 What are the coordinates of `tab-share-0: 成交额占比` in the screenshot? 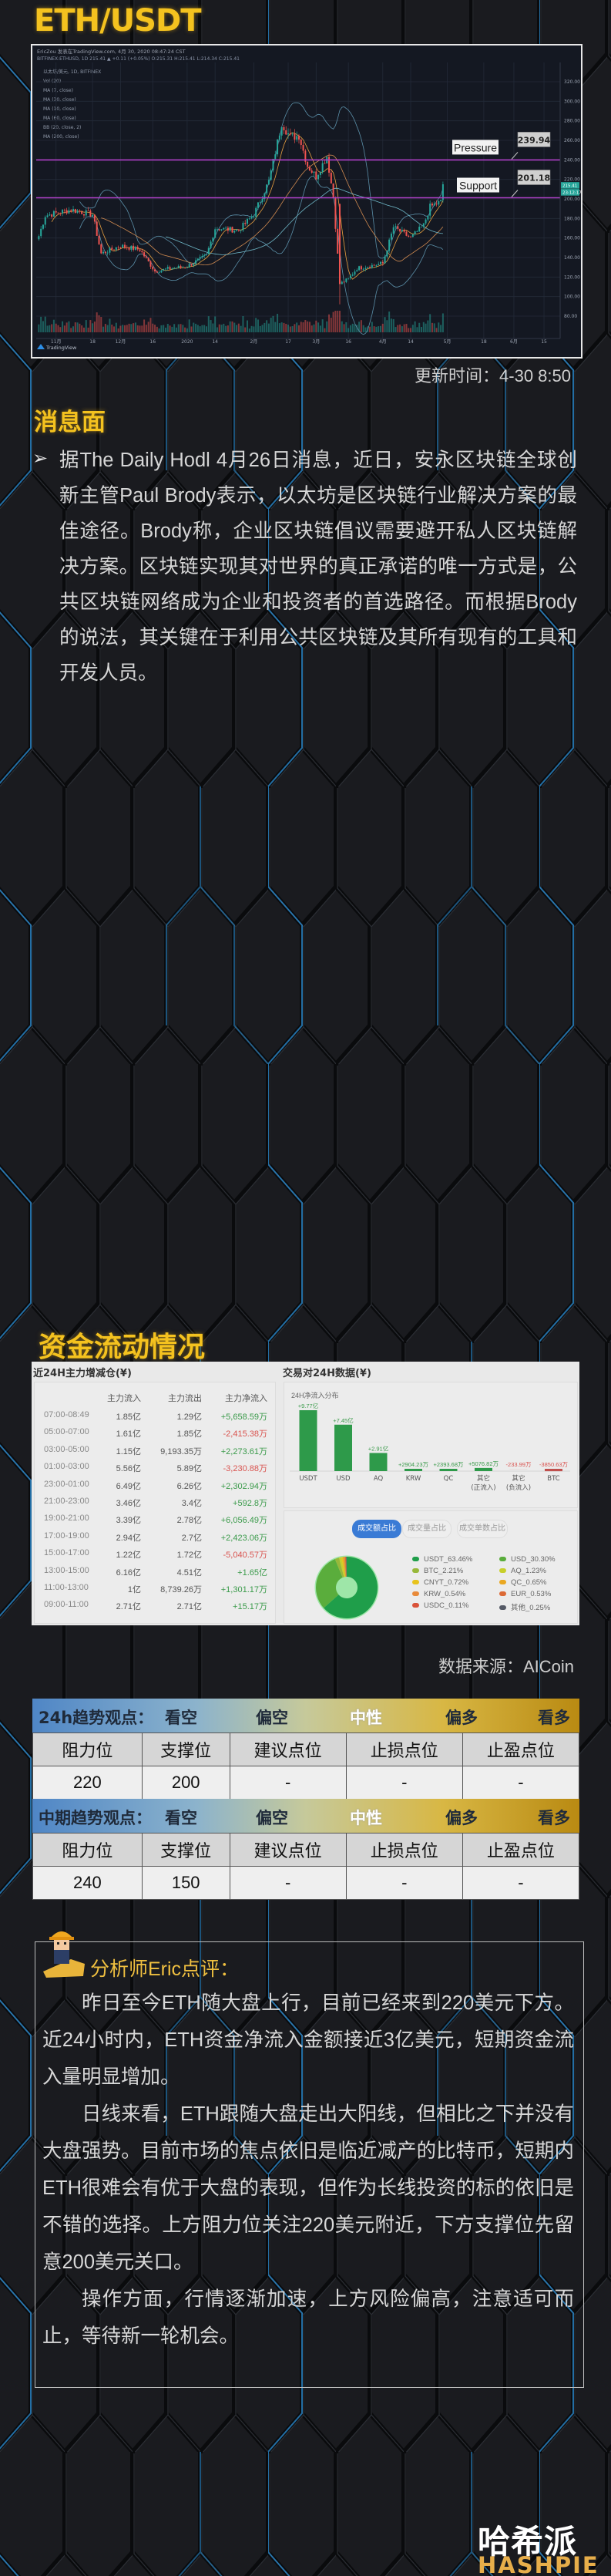 It's located at (376, 1529).